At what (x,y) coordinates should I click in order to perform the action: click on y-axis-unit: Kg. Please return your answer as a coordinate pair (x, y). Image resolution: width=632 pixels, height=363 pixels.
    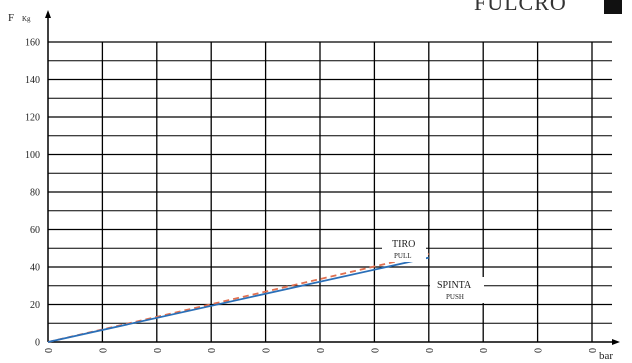
    Looking at the image, I should click on (26, 19).